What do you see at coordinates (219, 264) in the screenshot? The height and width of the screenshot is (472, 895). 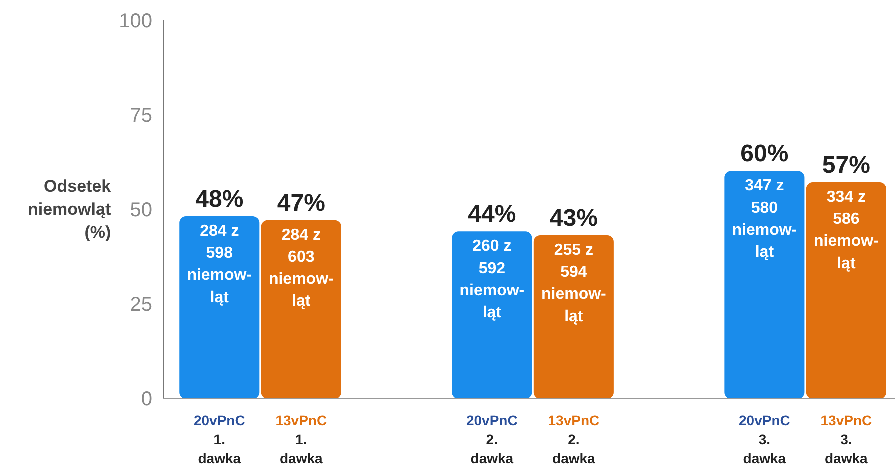 I see `annotation: 284 z 598 niemow- ląt` at bounding box center [219, 264].